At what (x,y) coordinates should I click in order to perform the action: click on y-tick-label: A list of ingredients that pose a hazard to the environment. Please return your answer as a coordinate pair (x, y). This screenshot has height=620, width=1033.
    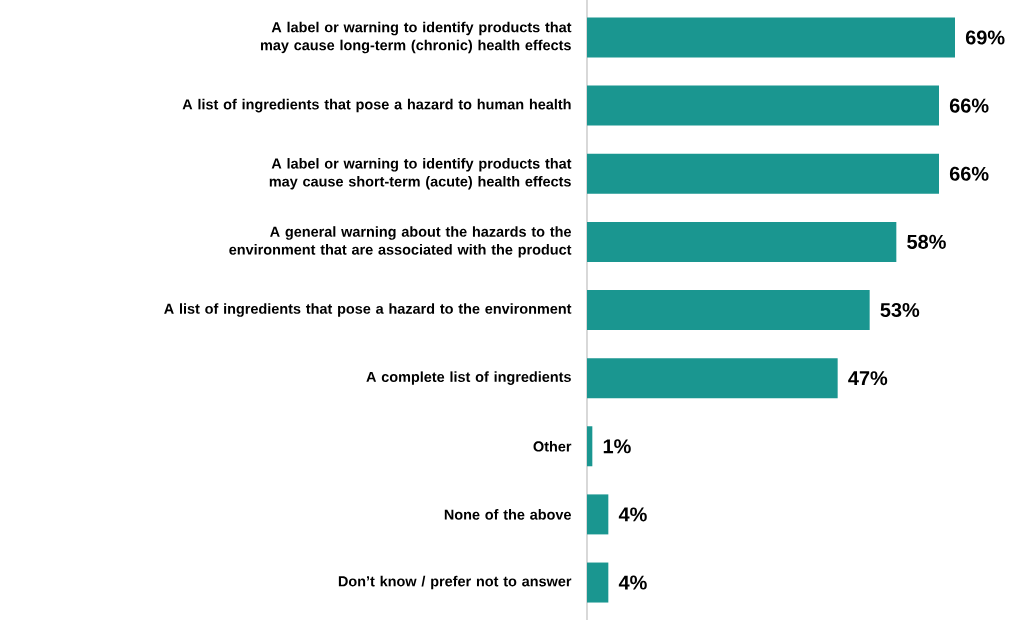
    Looking at the image, I should click on (368, 310).